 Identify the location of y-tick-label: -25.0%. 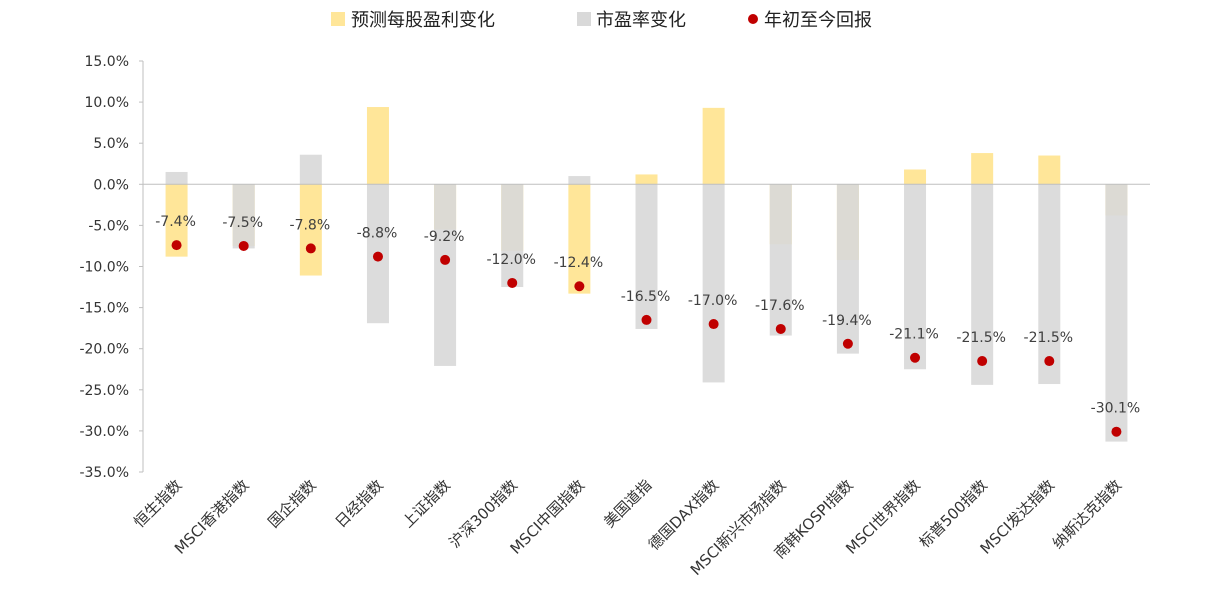
(104, 391).